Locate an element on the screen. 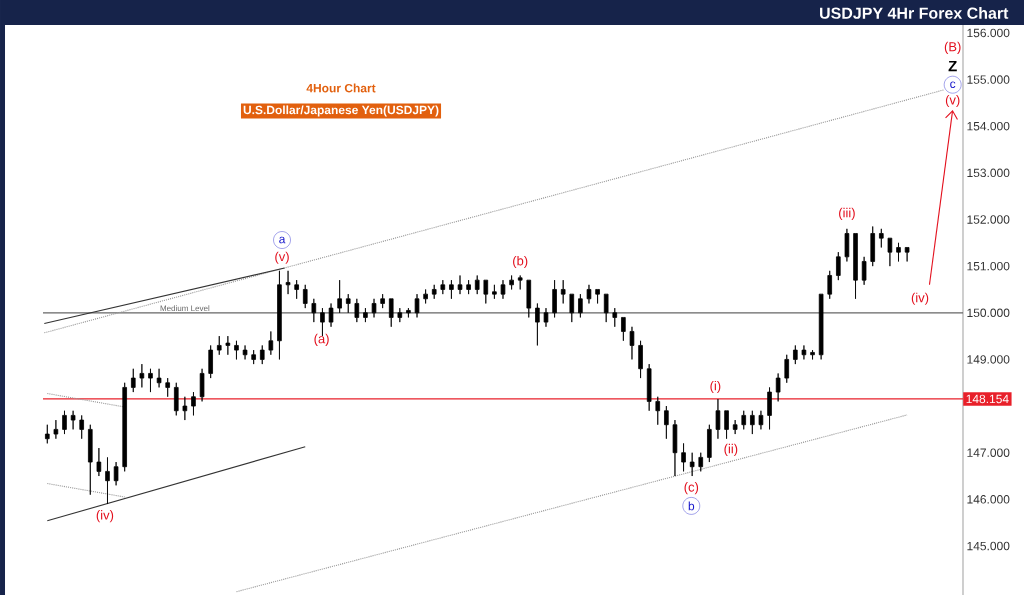  annotation: U.S.Dollar/Japanese Yen(USDJPY) is located at coordinates (341, 111).